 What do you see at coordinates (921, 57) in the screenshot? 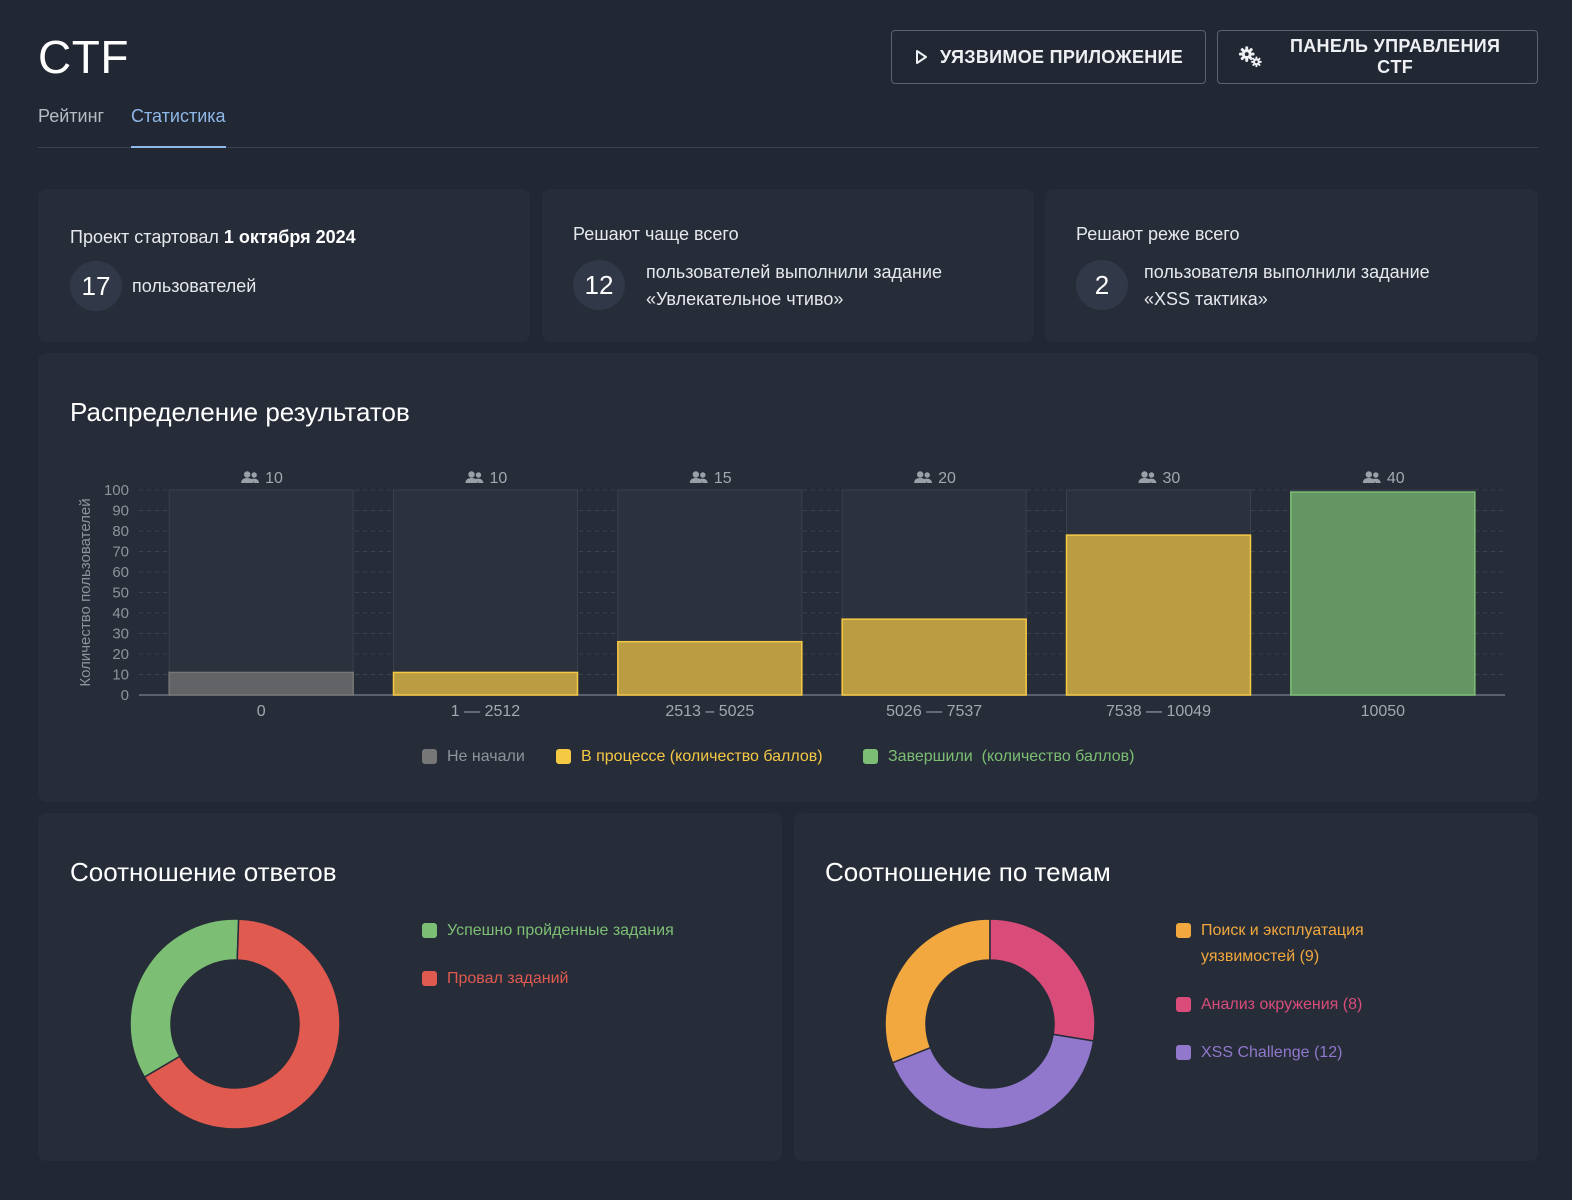
I see `play-icon` at bounding box center [921, 57].